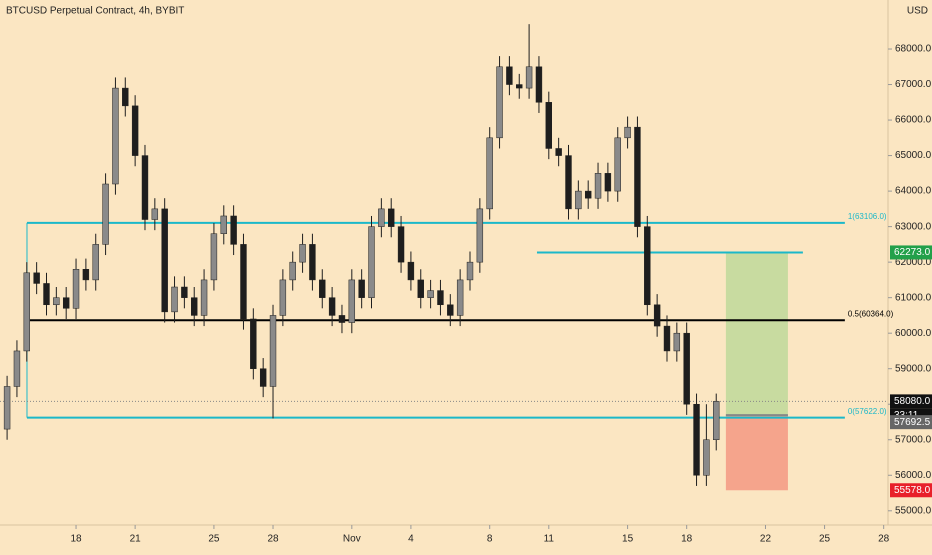 The height and width of the screenshot is (555, 932). I want to click on entry-badge, so click(911, 422).